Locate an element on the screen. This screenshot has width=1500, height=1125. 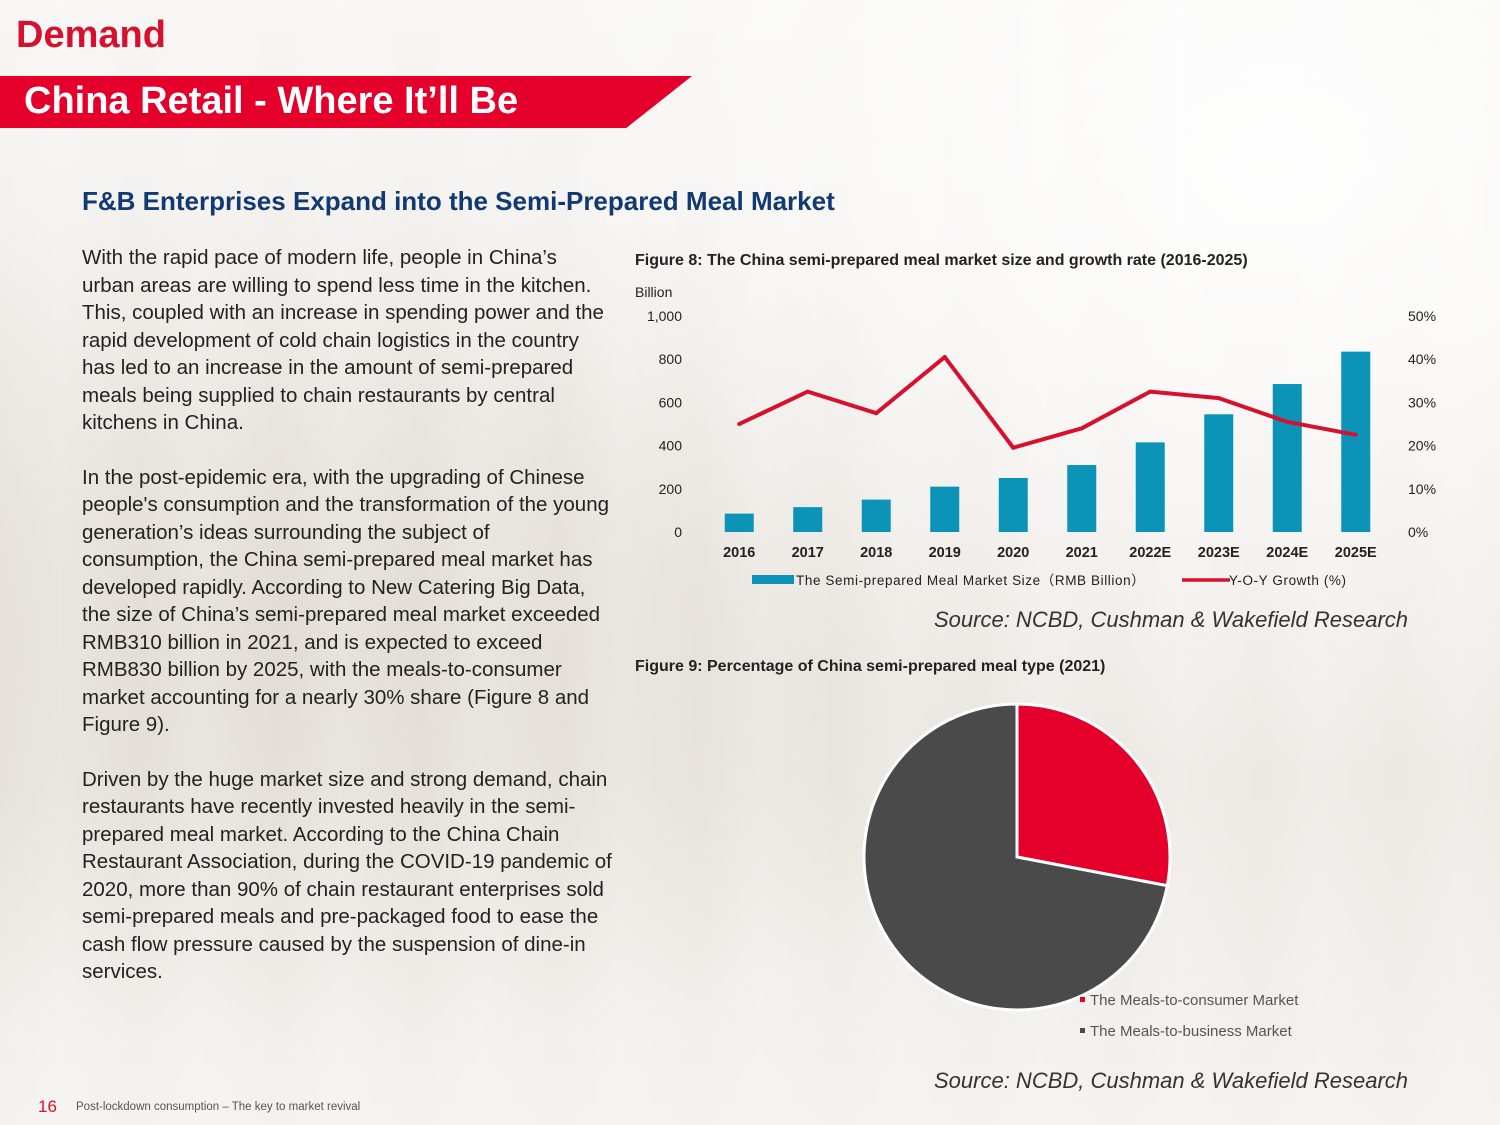
growth-point-2025E is located at coordinates (1355, 434).